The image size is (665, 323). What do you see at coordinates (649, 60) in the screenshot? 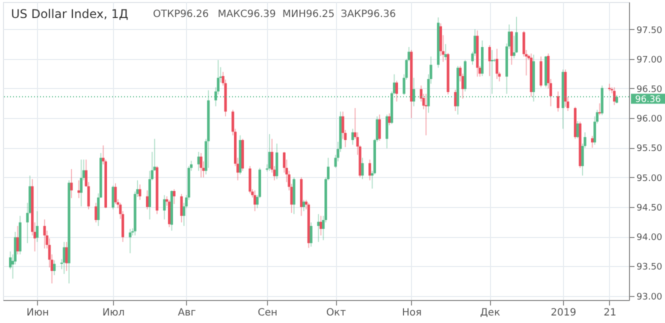
I see `y-tick-label: 97.00` at bounding box center [649, 60].